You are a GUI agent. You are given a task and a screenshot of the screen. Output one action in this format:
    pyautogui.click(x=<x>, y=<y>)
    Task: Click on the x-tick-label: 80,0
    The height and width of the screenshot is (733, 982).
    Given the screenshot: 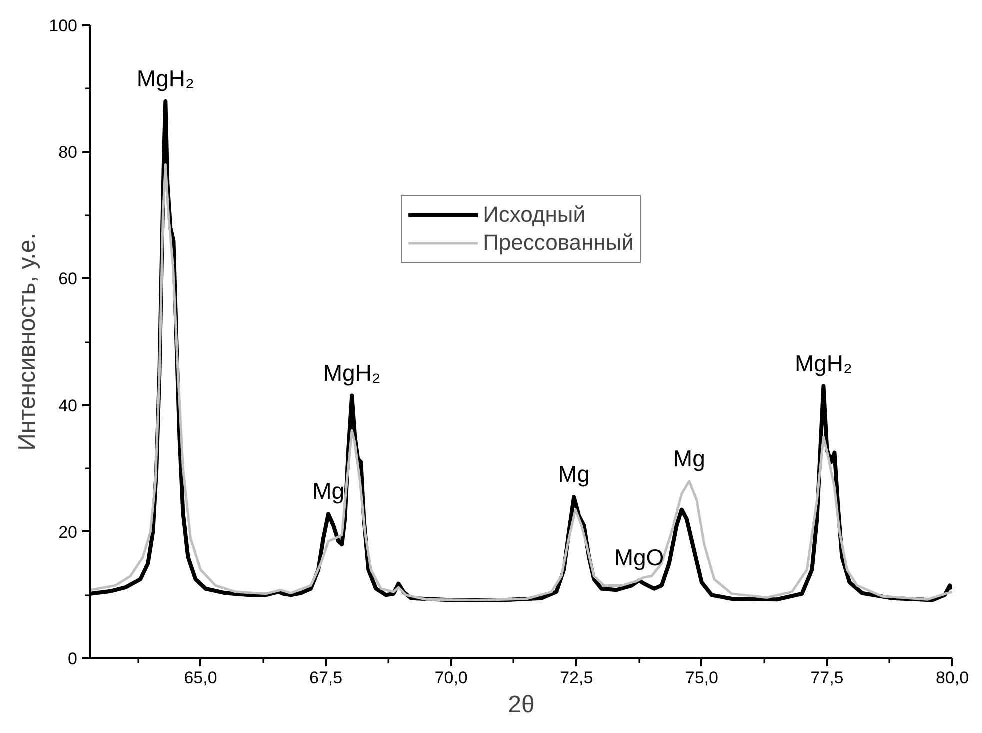 What is the action you would take?
    pyautogui.click(x=953, y=678)
    